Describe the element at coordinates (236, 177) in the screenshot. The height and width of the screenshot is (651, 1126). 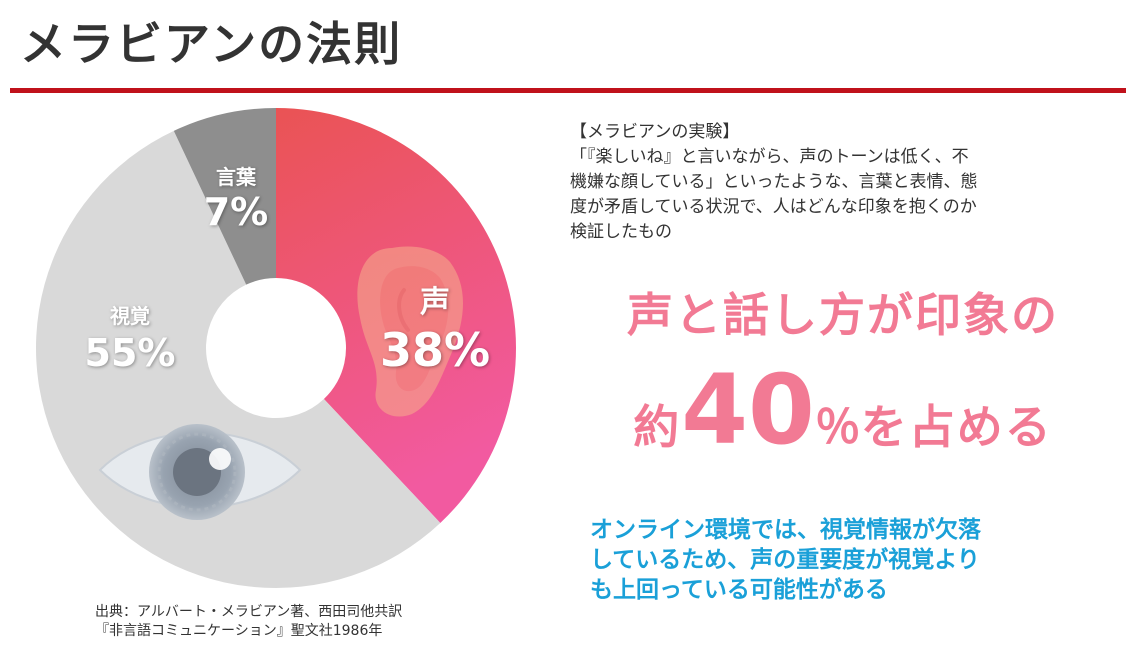
I see `slice-name-words: 言葉` at that location.